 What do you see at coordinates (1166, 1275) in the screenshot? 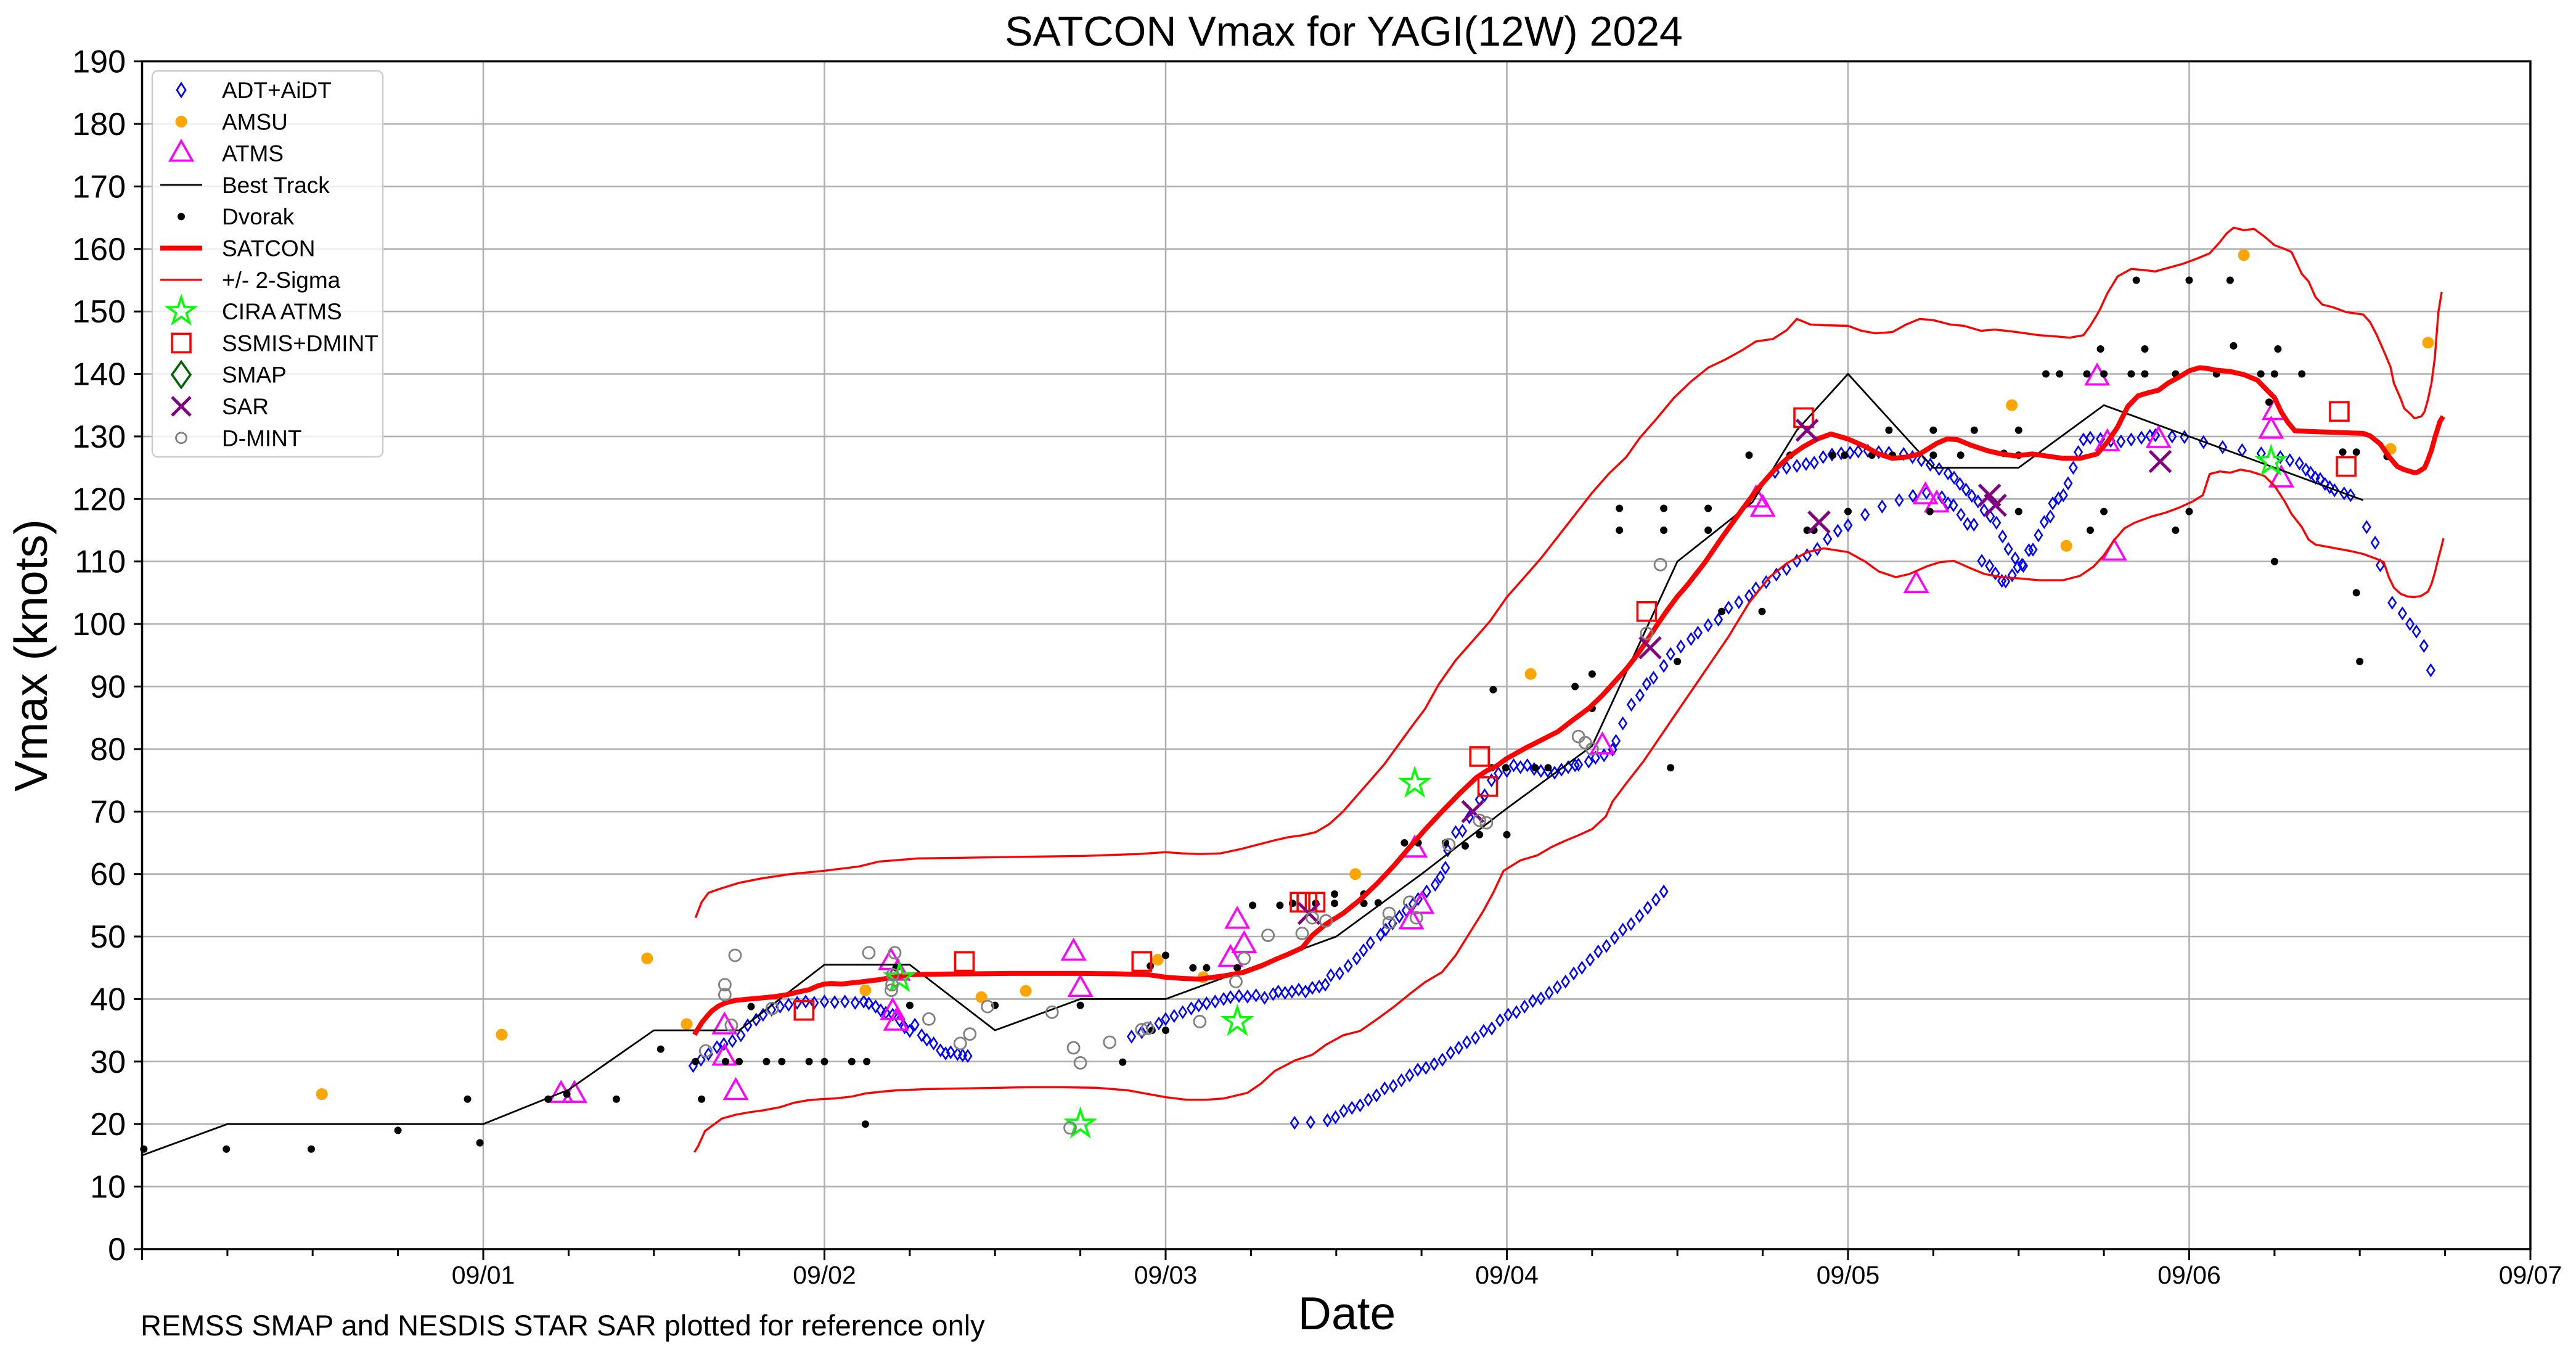
I see `svg-text: 09/03` at bounding box center [1166, 1275].